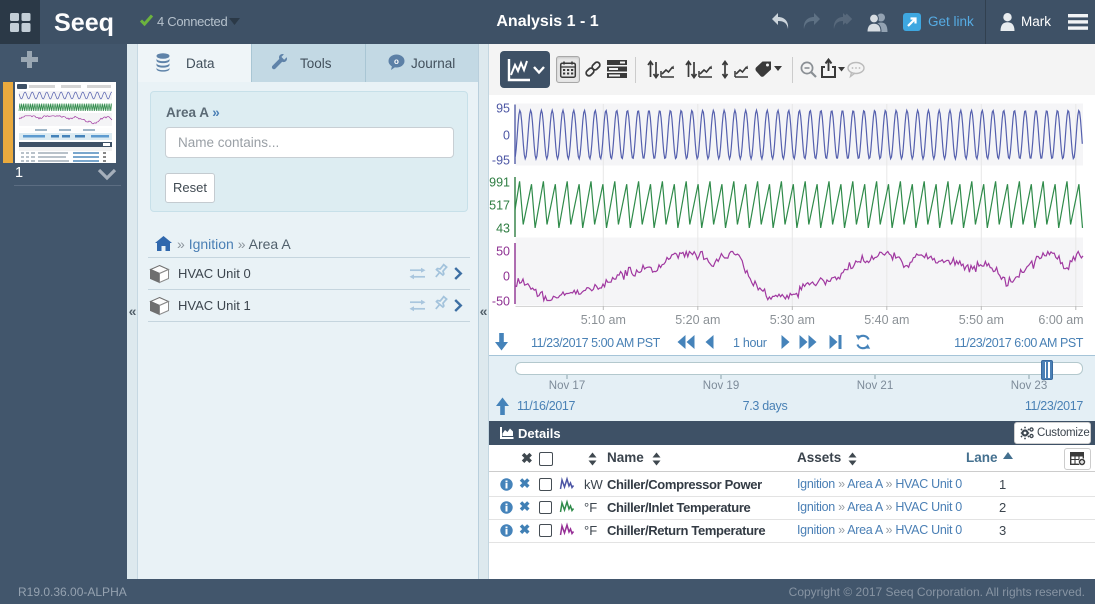 The image size is (1095, 604). Describe the element at coordinates (84, 23) in the screenshot. I see `svg-text: Seeq` at that location.